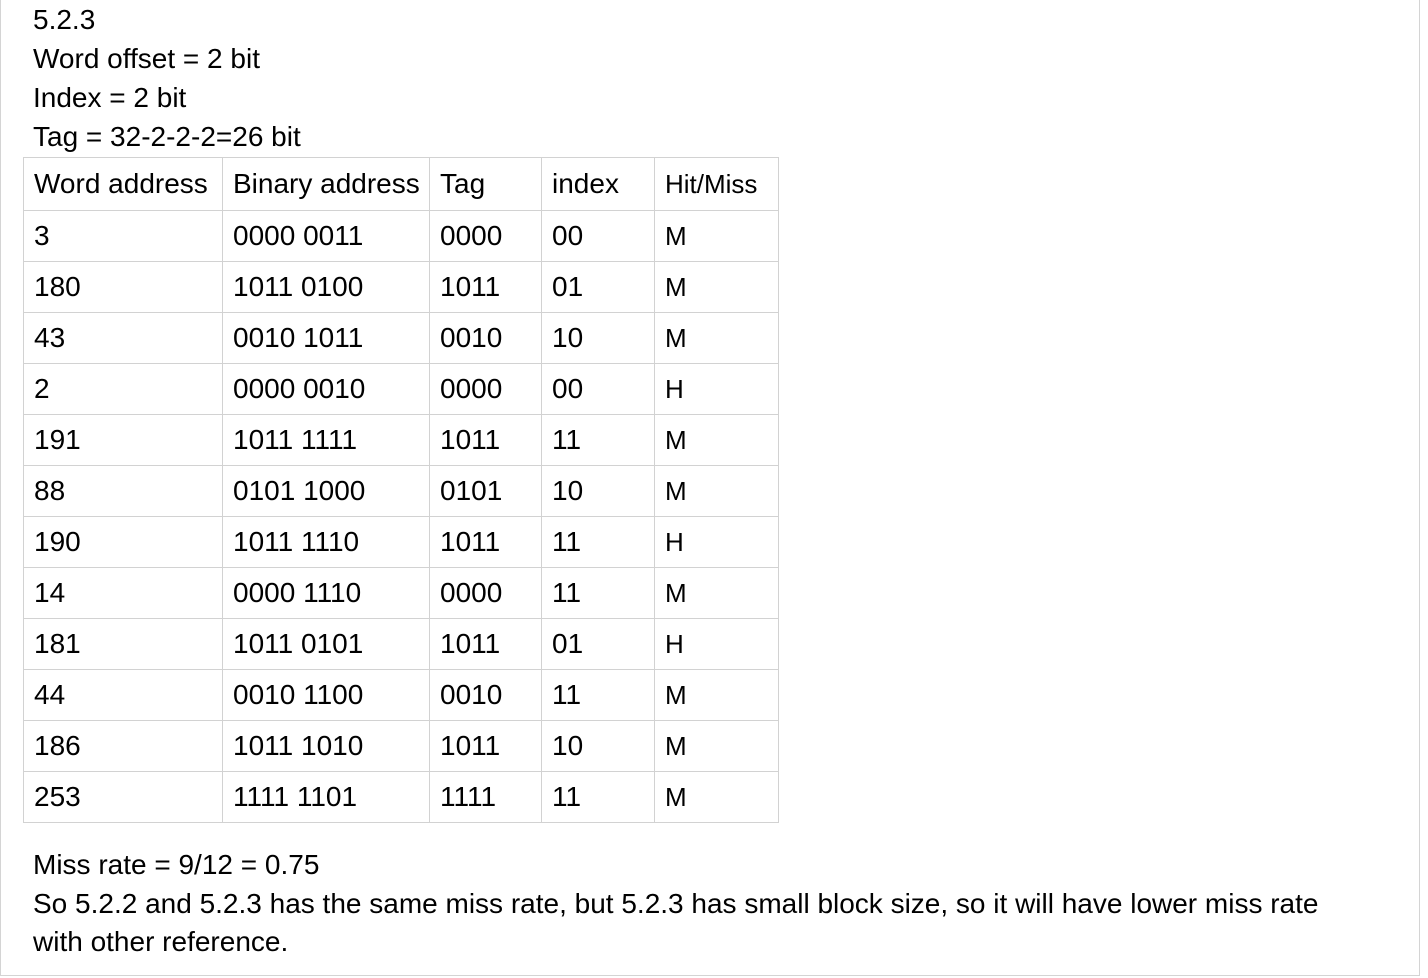  What do you see at coordinates (326, 389) in the screenshot?
I see `cell-binary-address: 0000 0010` at bounding box center [326, 389].